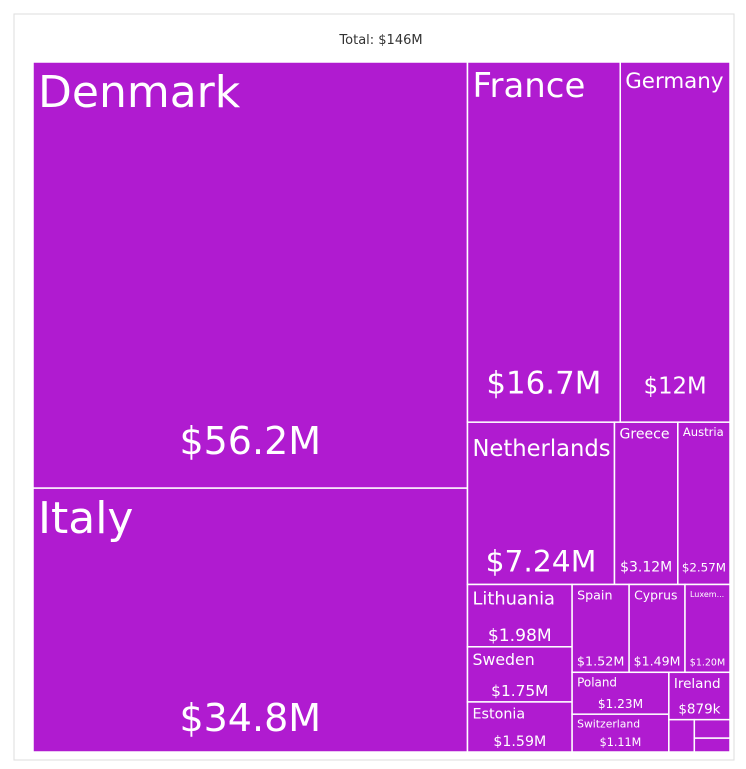 The height and width of the screenshot is (769, 746). Describe the element at coordinates (699, 710) in the screenshot. I see `value-label: $879k` at that location.